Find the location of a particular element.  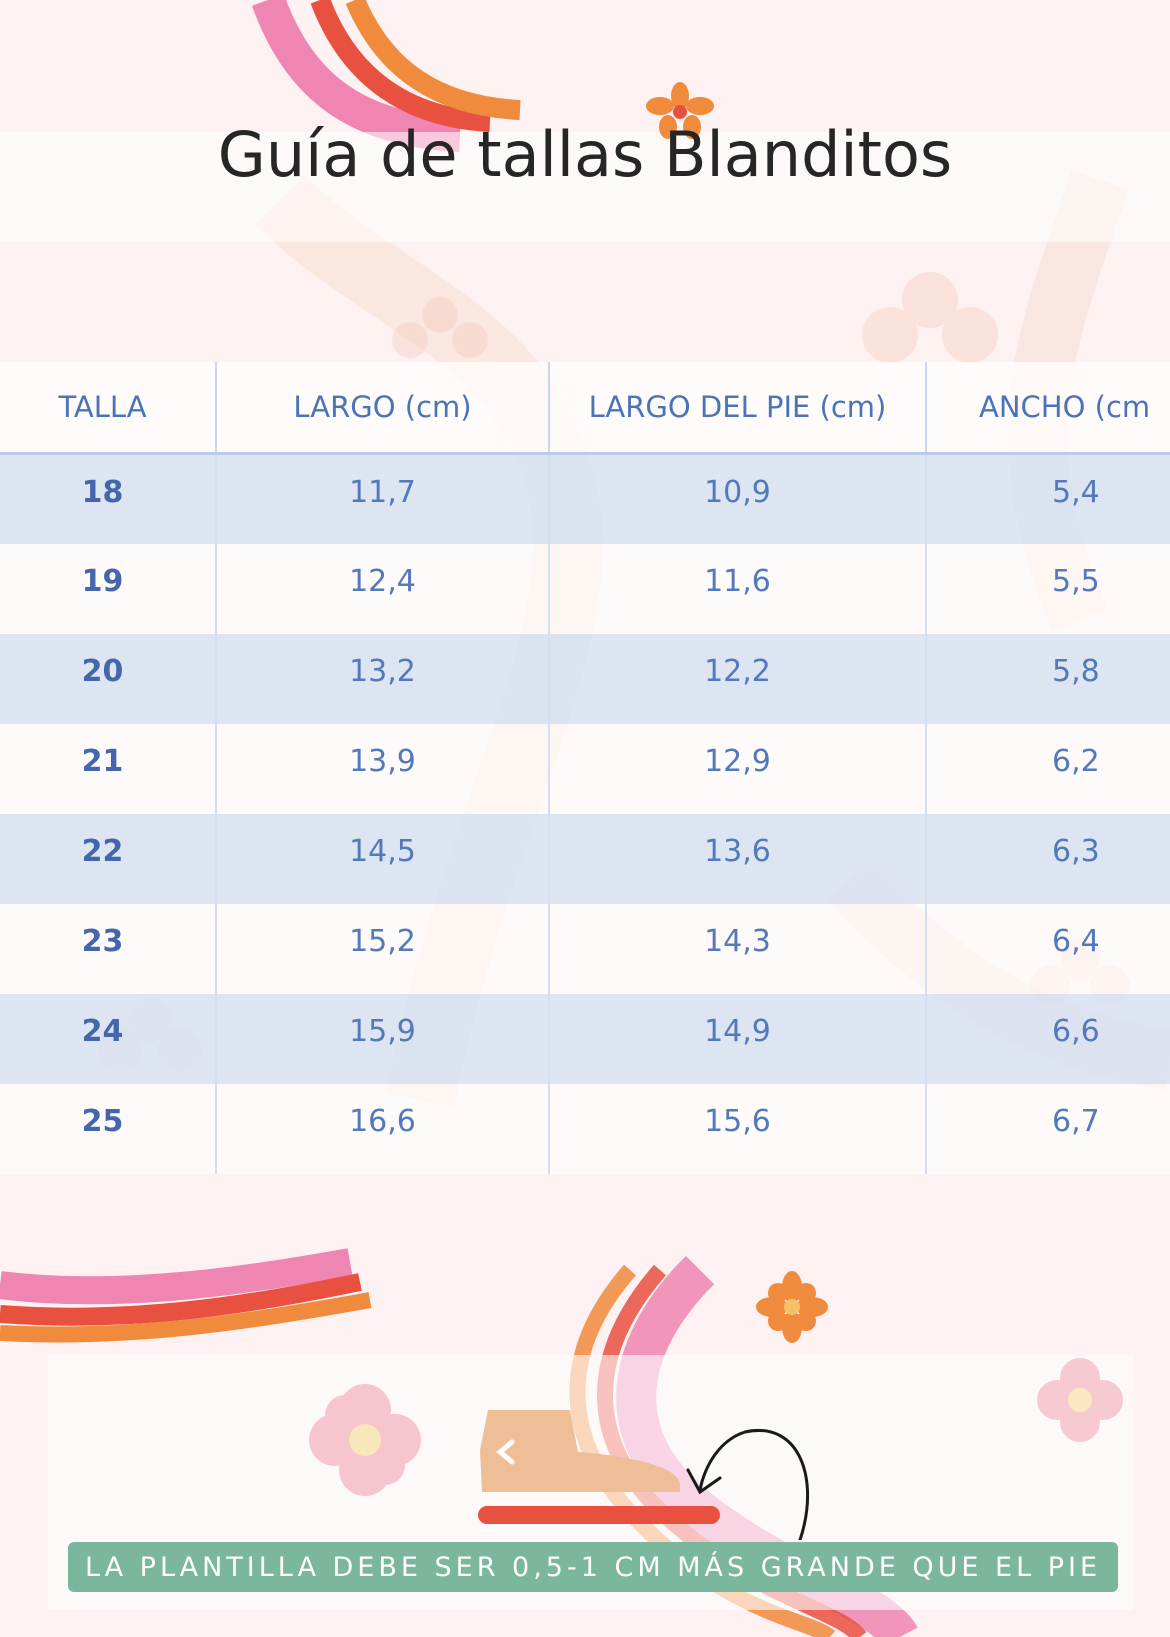

cell-talla: 18 is located at coordinates (108, 498).